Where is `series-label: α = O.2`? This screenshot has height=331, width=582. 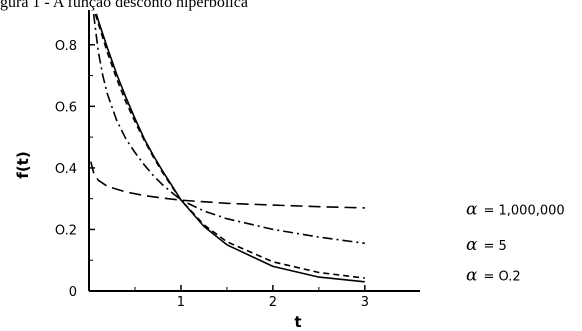 series-label: α = O.2 is located at coordinates (493, 276).